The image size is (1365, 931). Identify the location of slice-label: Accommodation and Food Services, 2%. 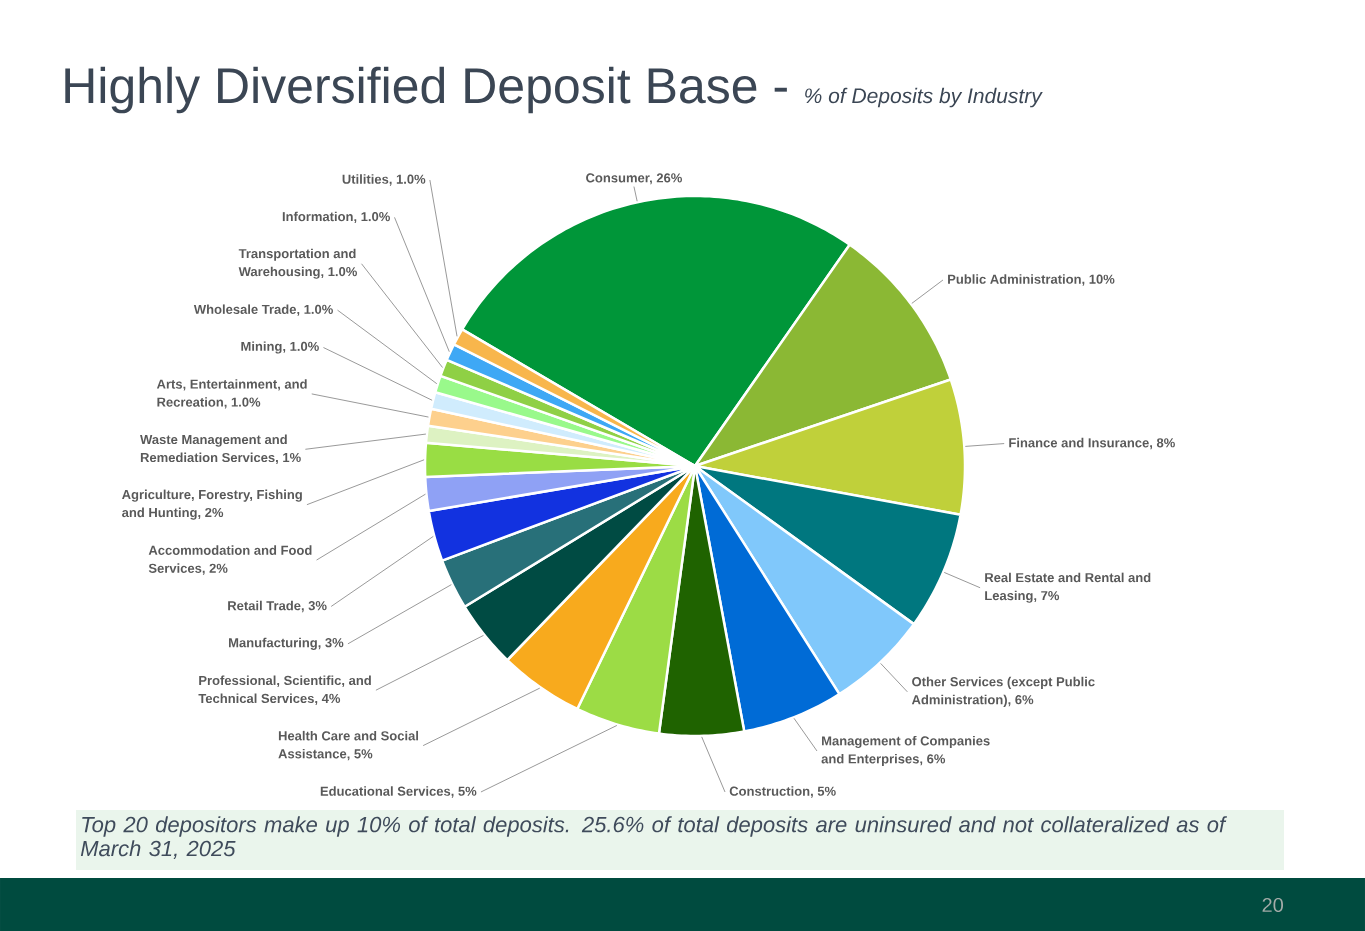
(230, 560).